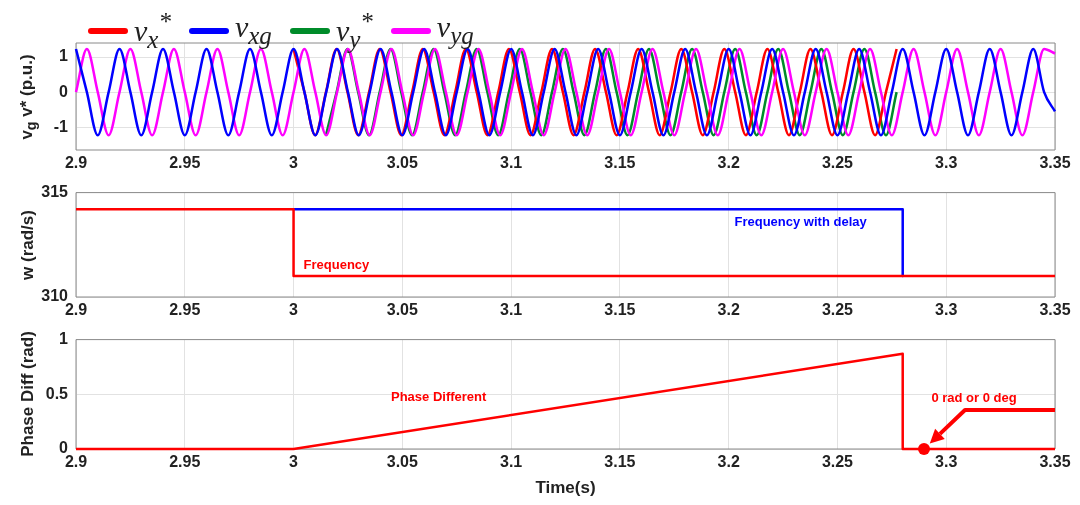 This screenshot has height=505, width=1080. I want to click on y-axis-title: w (rad/s), so click(28, 244).